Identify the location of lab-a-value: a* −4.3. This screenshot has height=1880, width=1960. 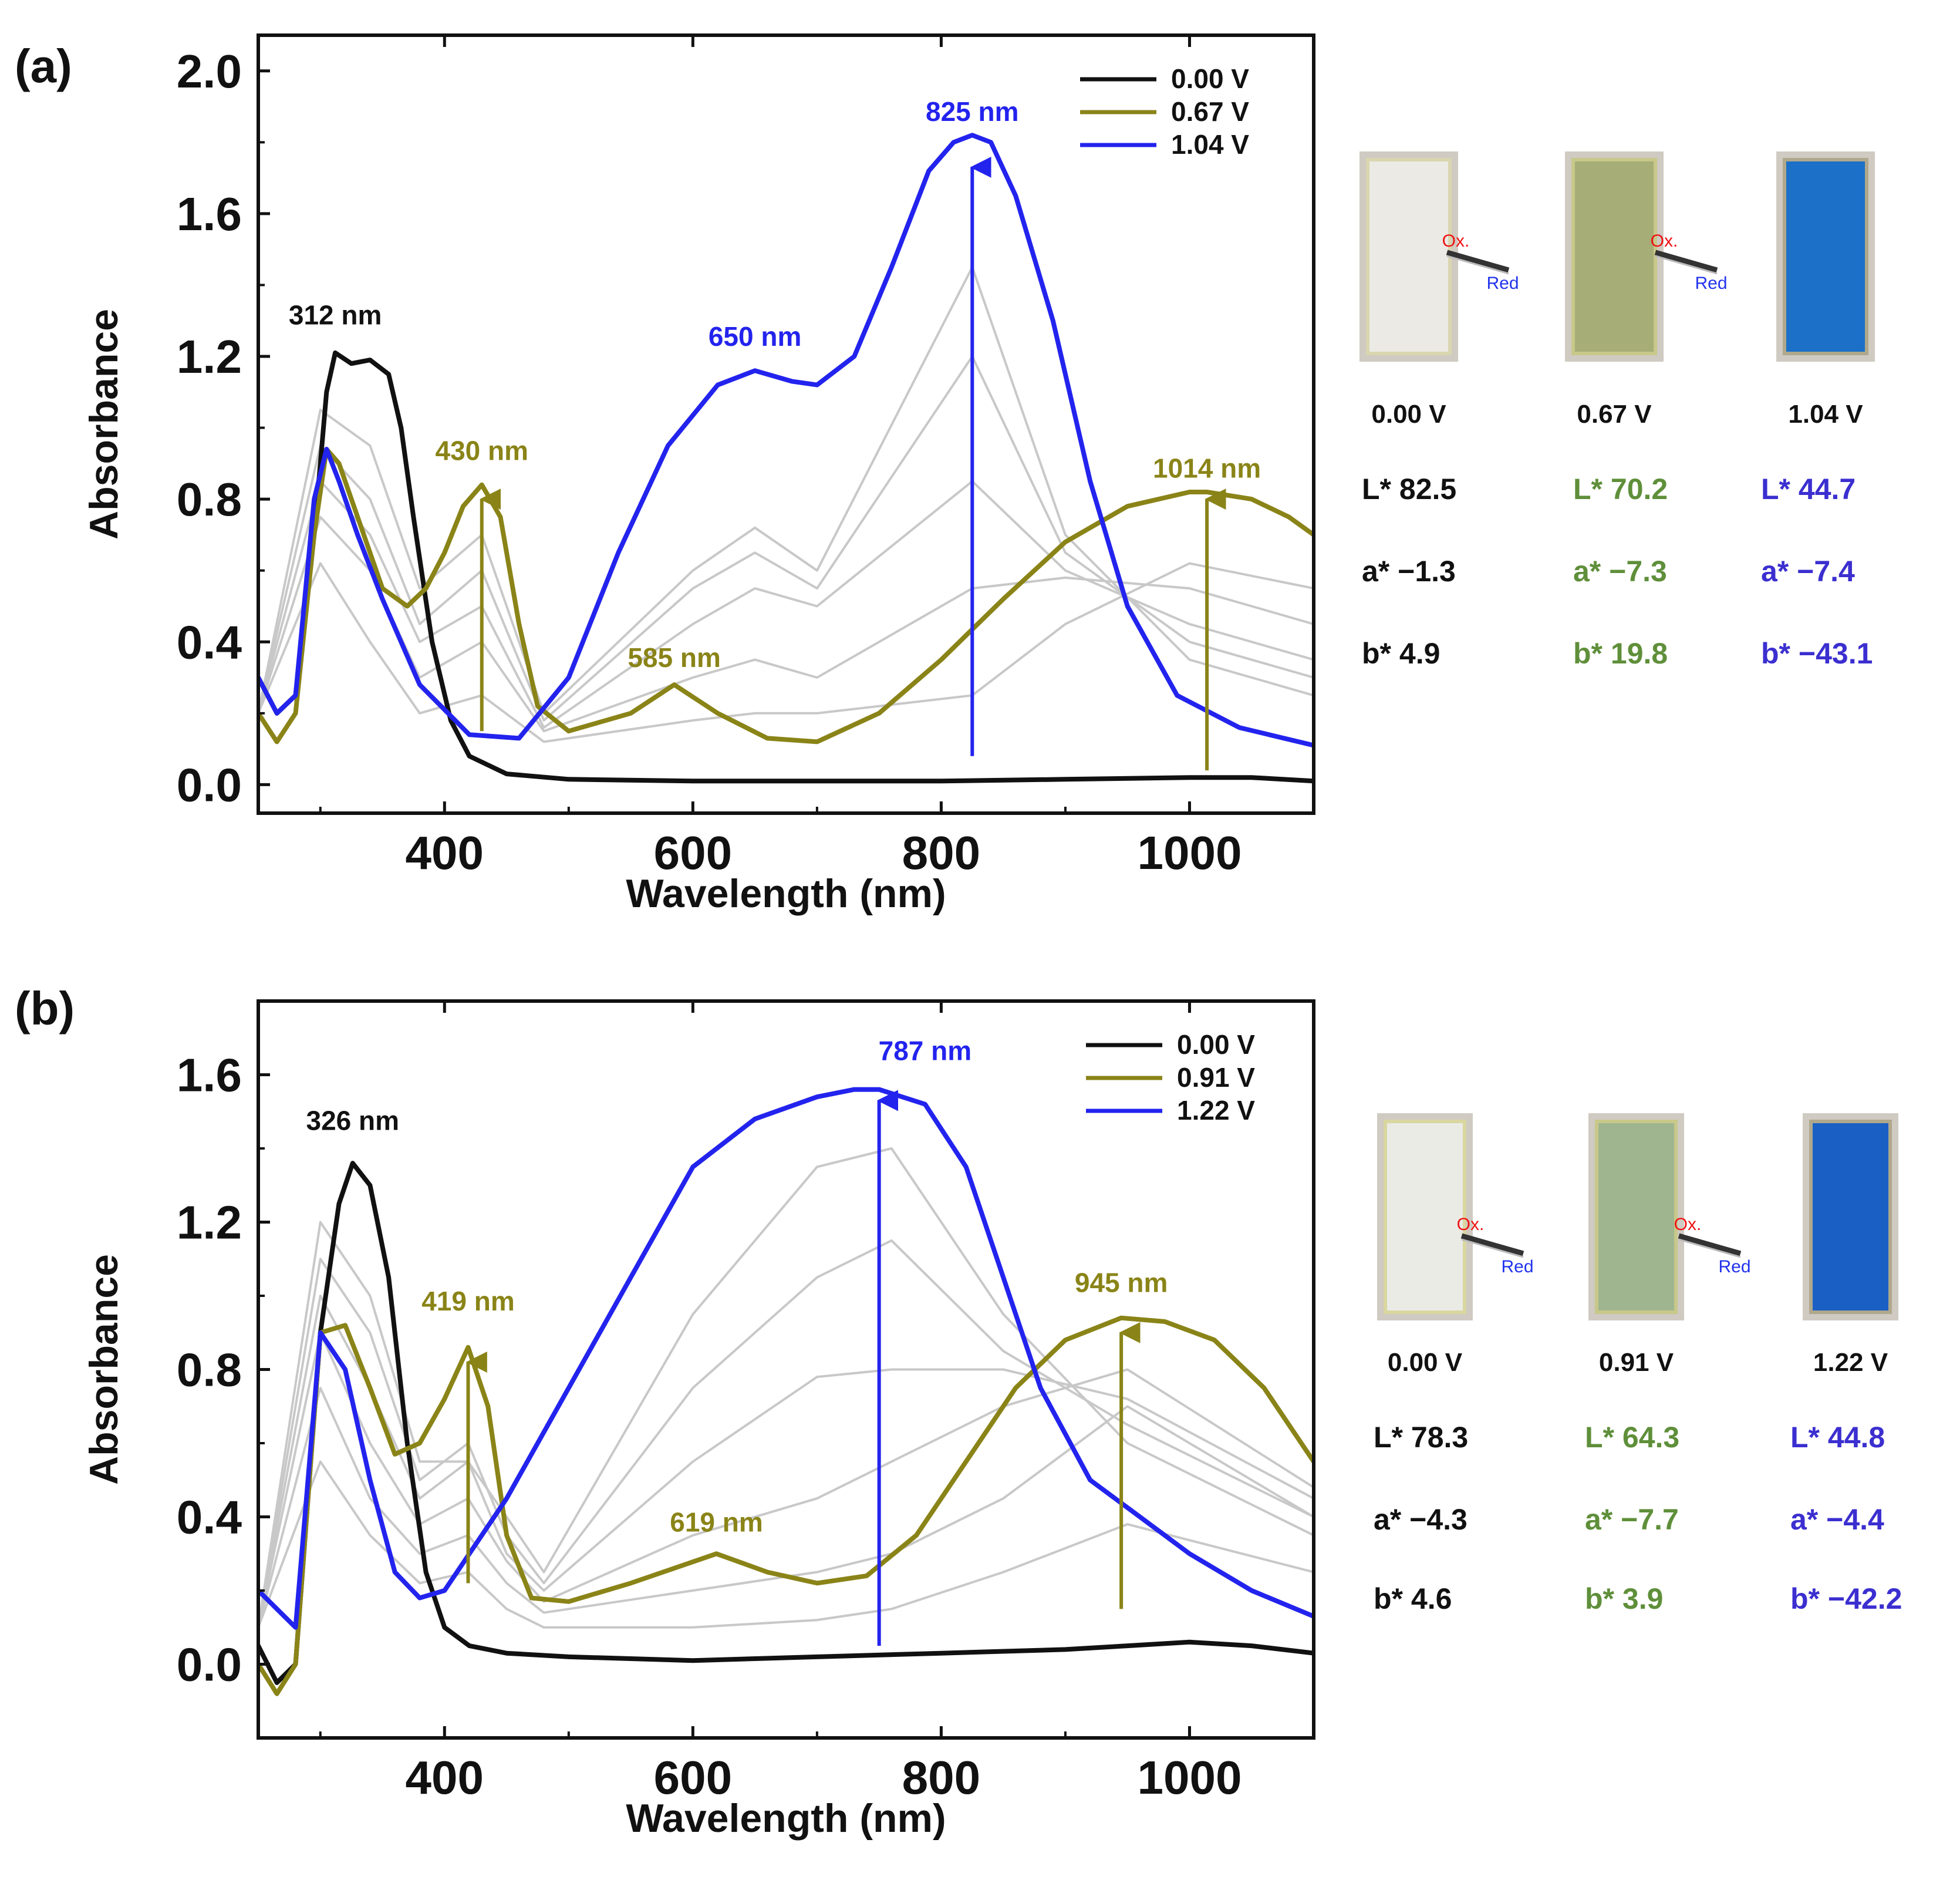
(1421, 1520).